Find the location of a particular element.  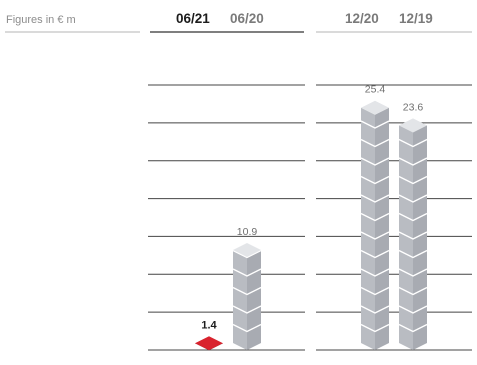

header-period-current-half: 06/21 is located at coordinates (193, 18).